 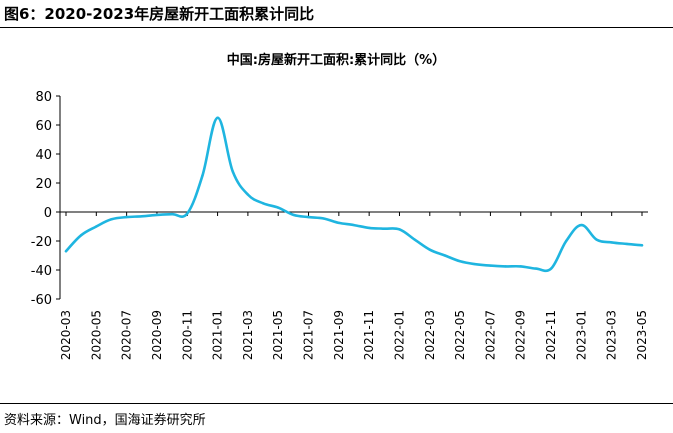 I want to click on x-tick-label: 2021-03, so click(x=248, y=335).